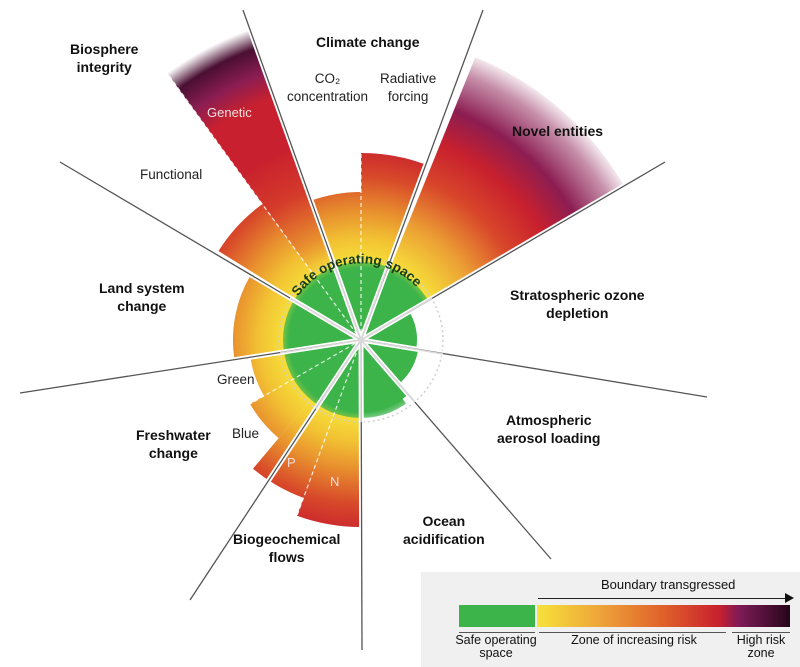 The width and height of the screenshot is (800, 667). Describe the element at coordinates (291, 462) in the screenshot. I see `label-p: P` at that location.